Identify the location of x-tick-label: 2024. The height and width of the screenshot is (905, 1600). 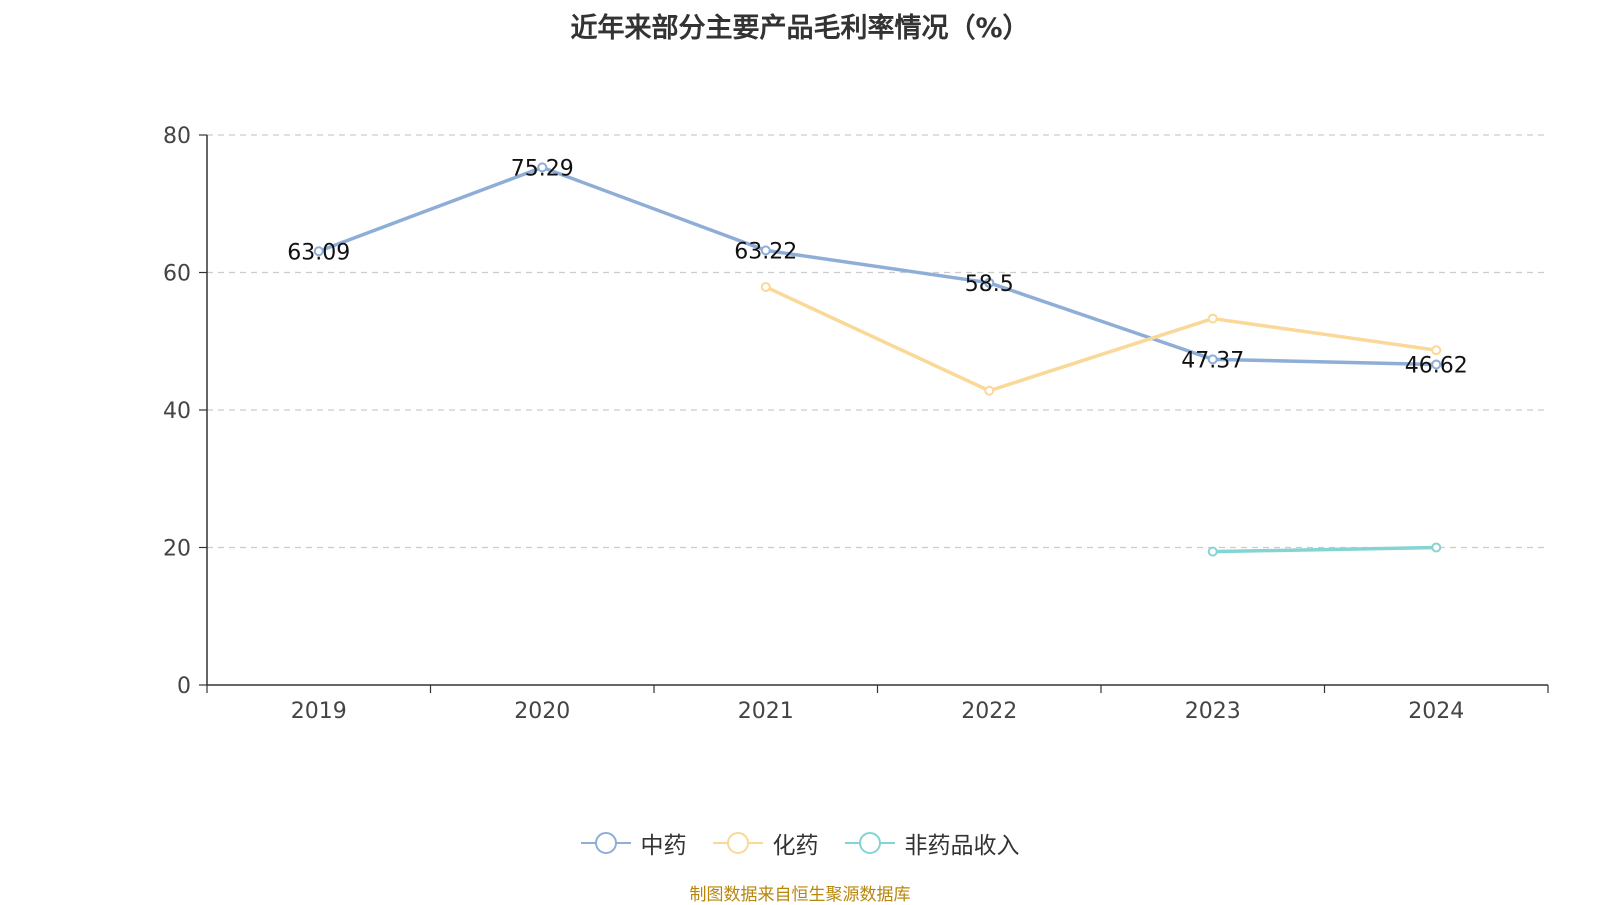
(1436, 711).